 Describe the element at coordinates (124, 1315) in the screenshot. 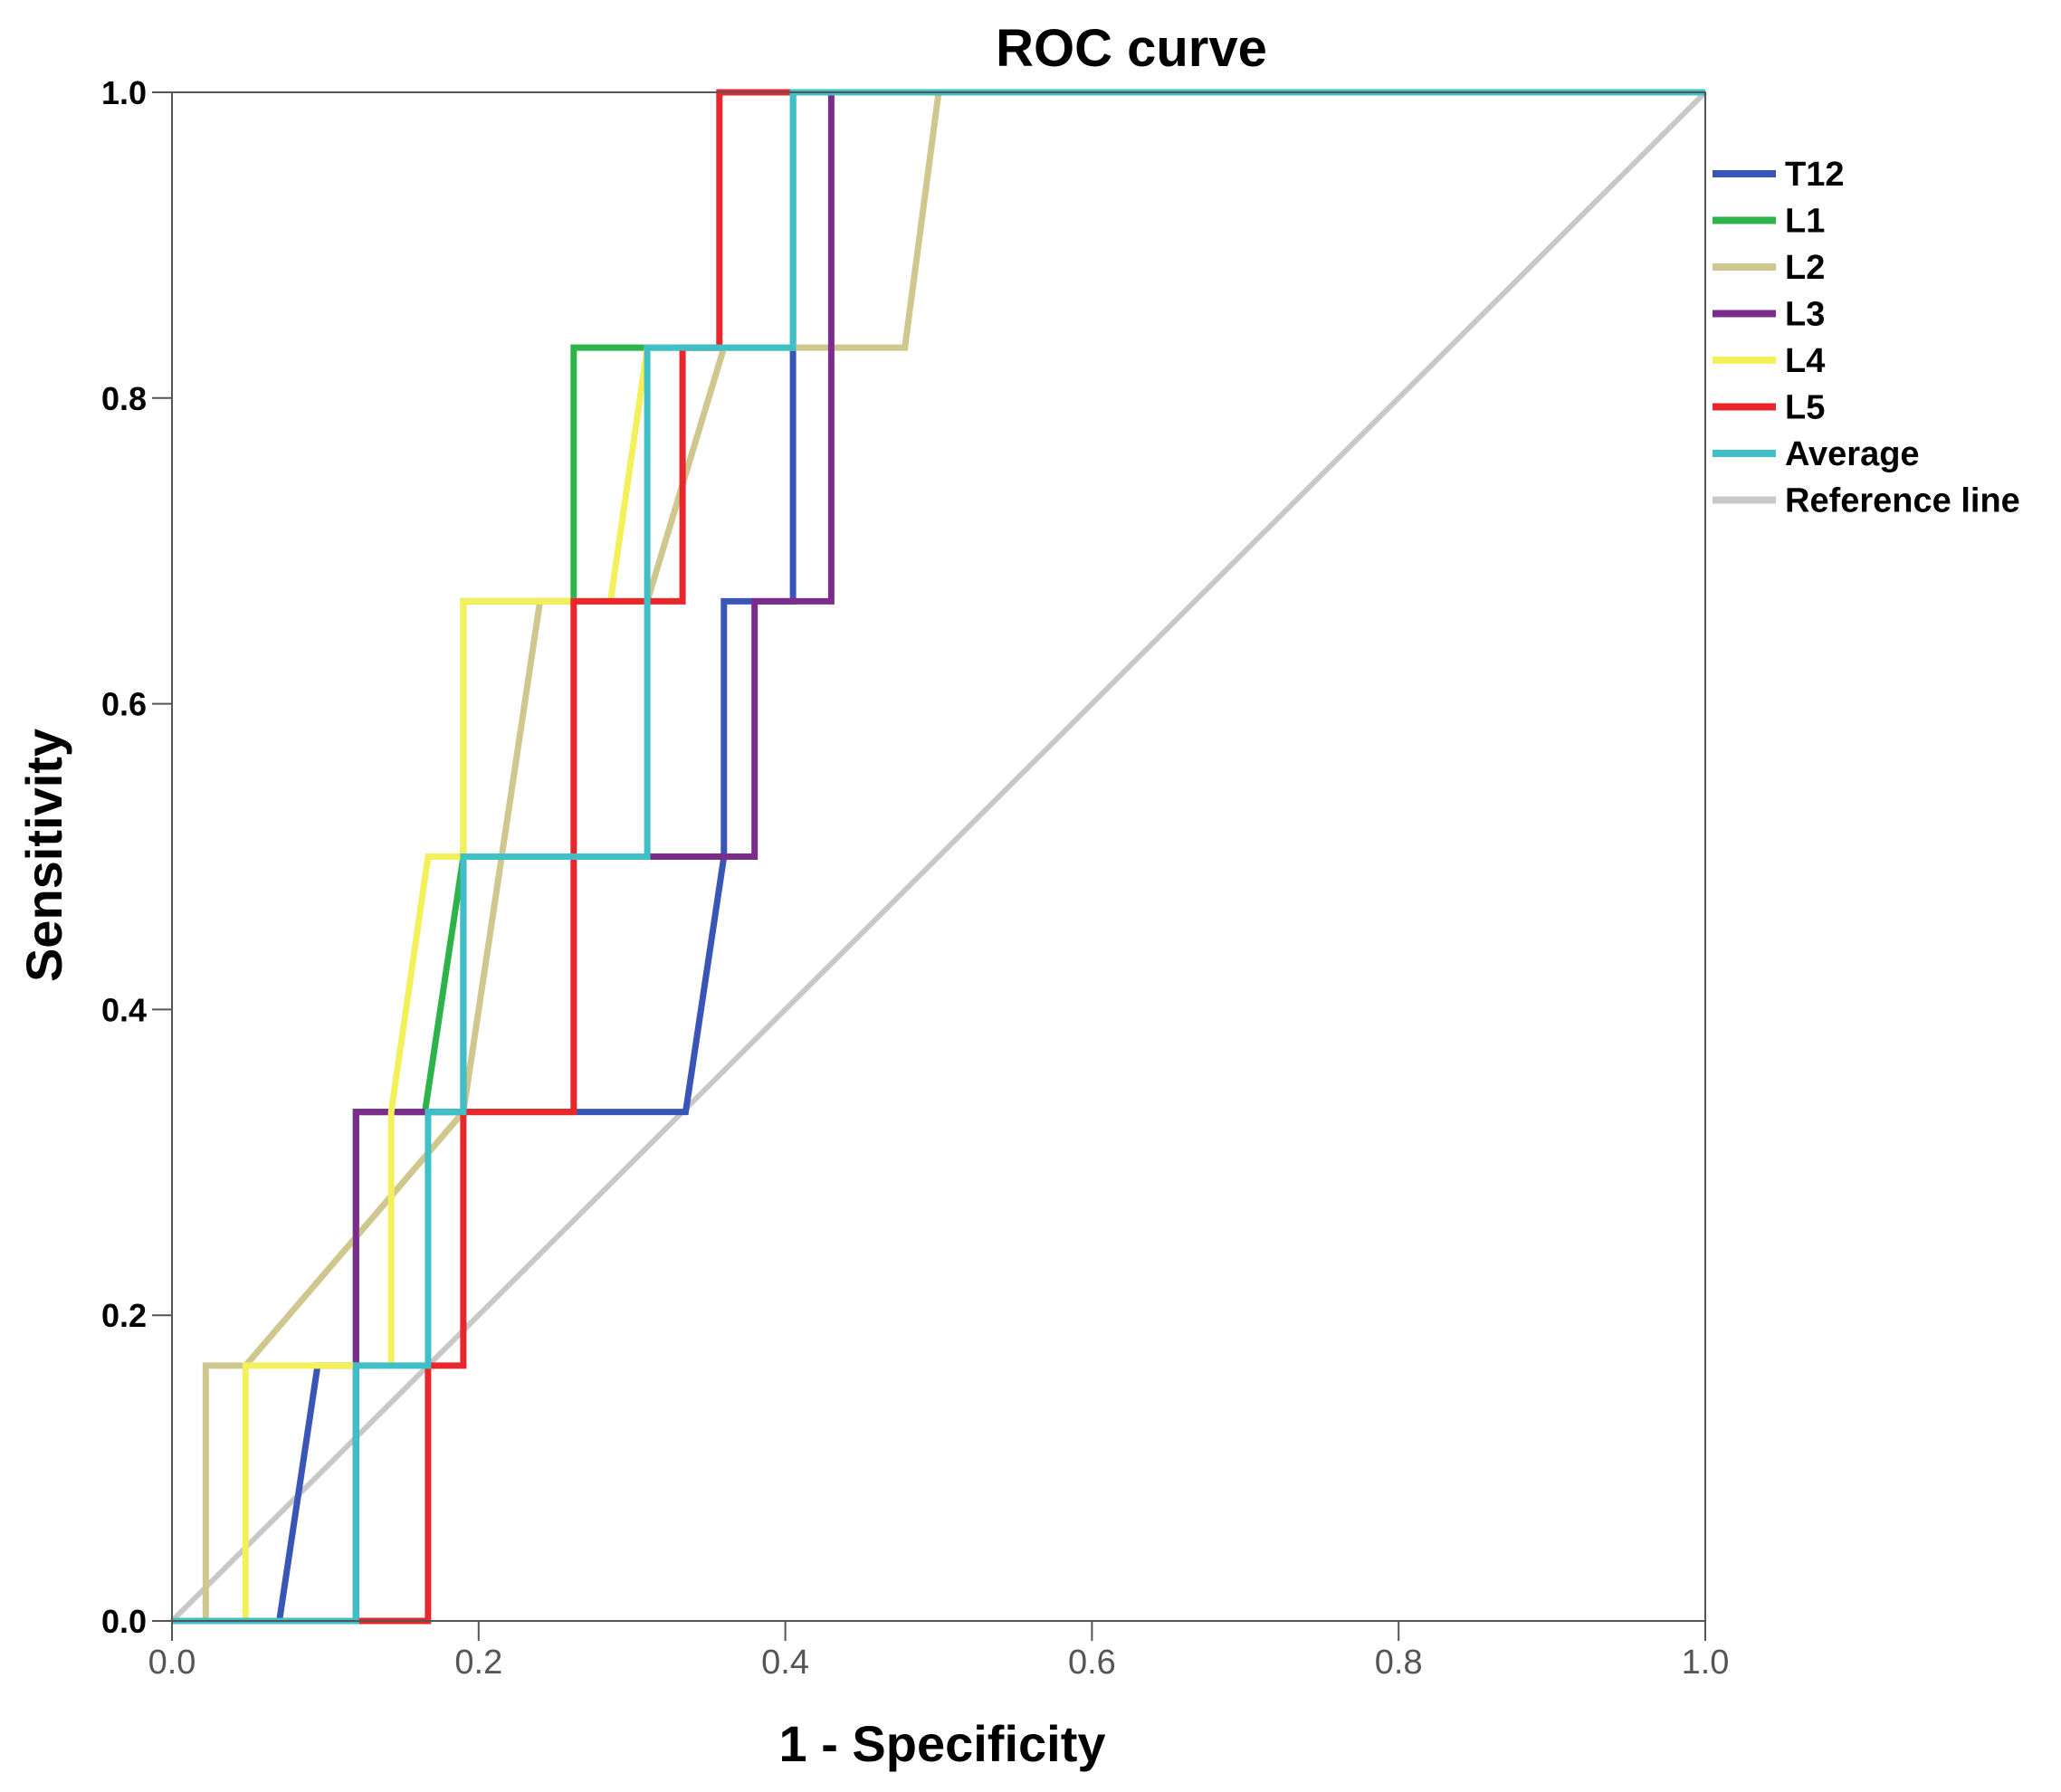

I see `y-tick-label: 0.2` at that location.